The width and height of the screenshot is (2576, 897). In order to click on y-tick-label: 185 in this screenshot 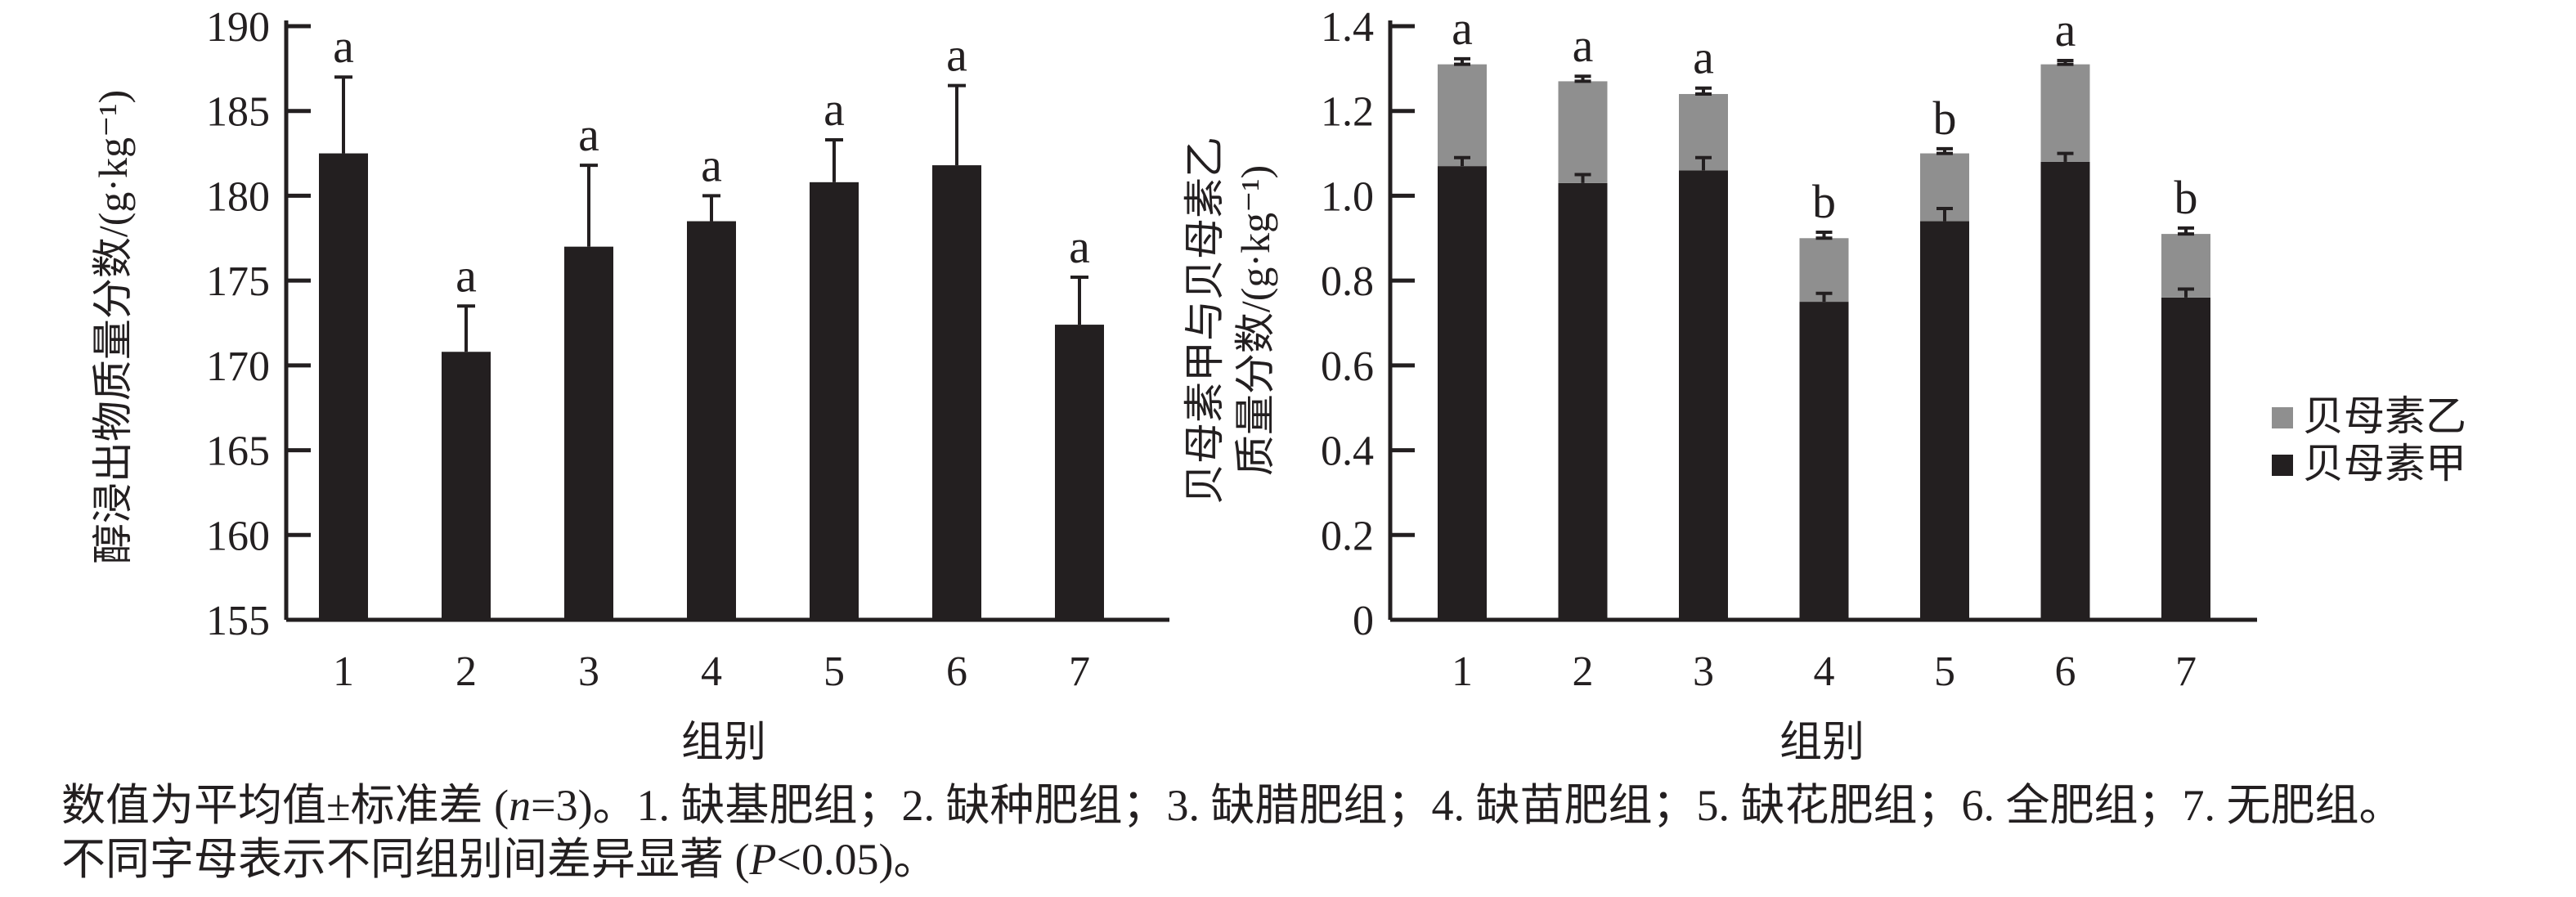, I will do `click(238, 112)`.